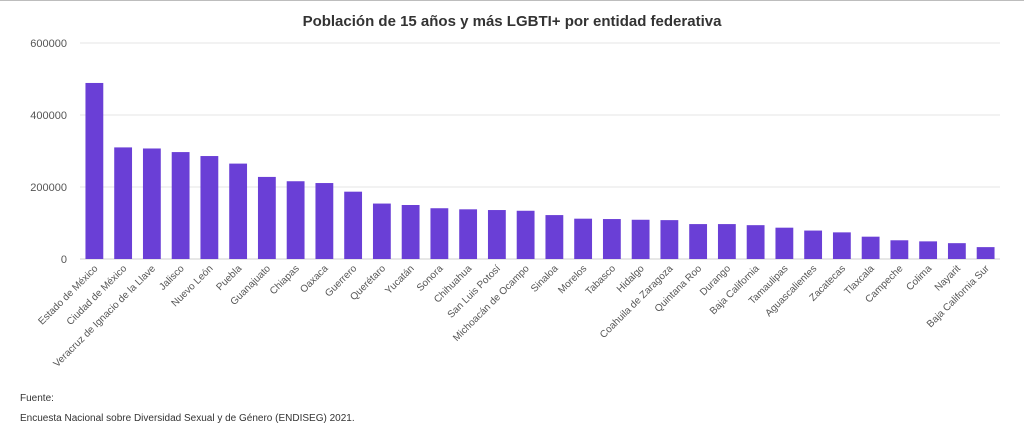 This screenshot has width=1024, height=431. Describe the element at coordinates (919, 278) in the screenshot. I see `x-tick-label: Colima` at that location.